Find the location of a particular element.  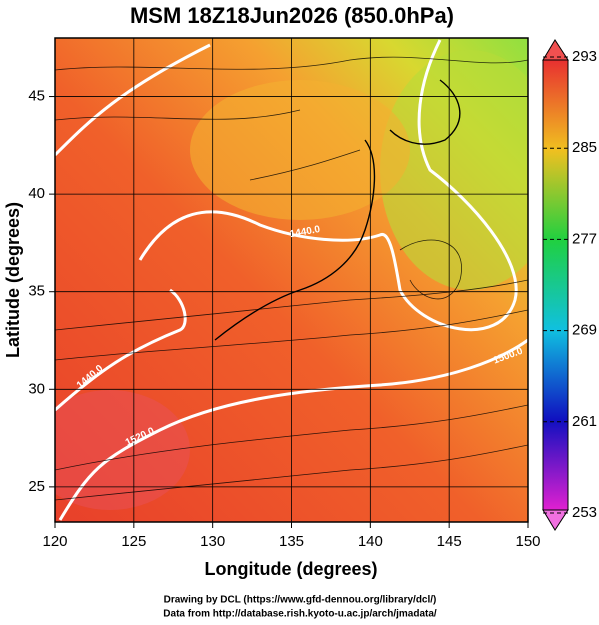

colorbar-tick-label: 285 is located at coordinates (584, 147).